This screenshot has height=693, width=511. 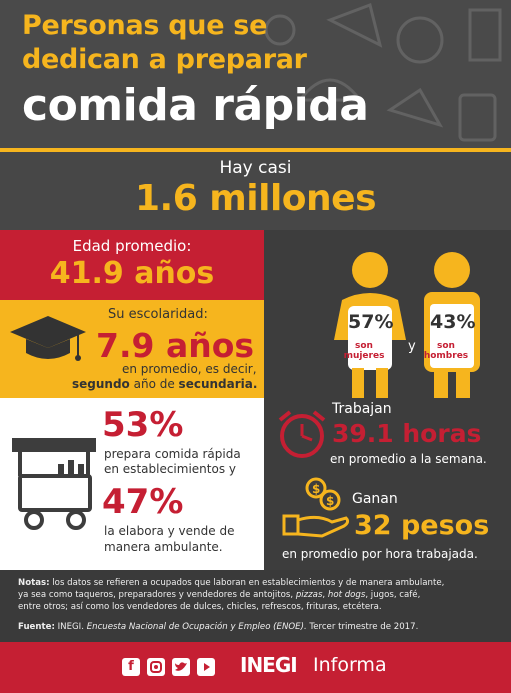 I want to click on notes-text-2d: hot dogs, so click(x=346, y=595).